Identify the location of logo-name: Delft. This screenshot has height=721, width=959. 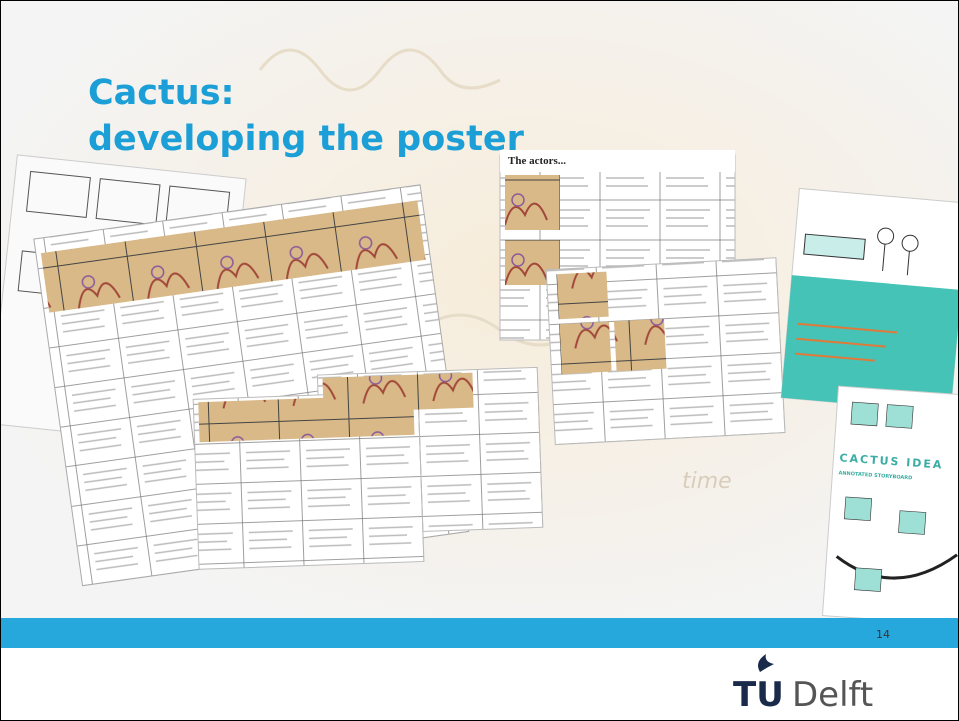
(832, 695).